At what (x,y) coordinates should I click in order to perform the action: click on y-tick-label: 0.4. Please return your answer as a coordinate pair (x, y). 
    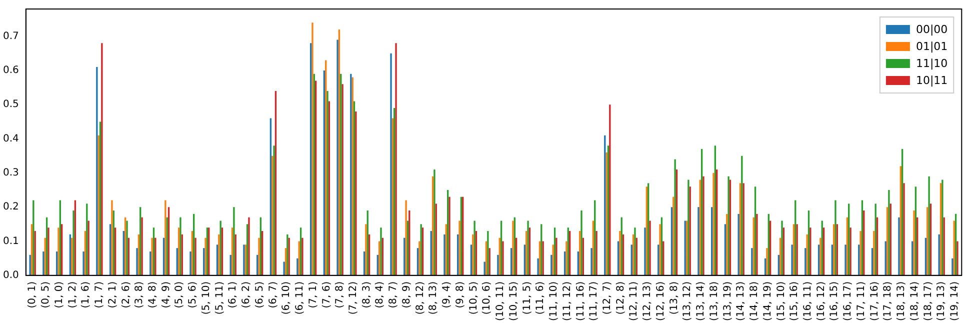
    Looking at the image, I should click on (10, 138).